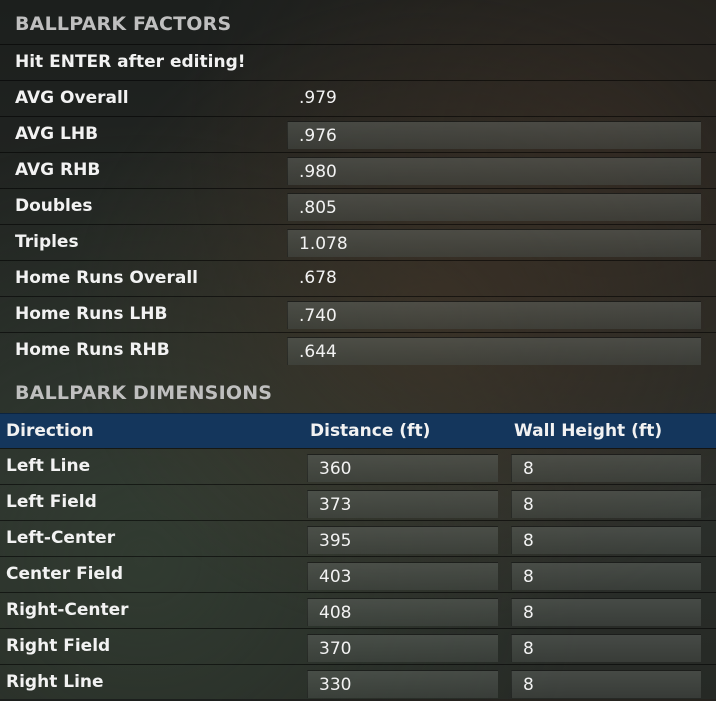  What do you see at coordinates (57, 134) in the screenshot?
I see `factor-label: AVG LHB` at bounding box center [57, 134].